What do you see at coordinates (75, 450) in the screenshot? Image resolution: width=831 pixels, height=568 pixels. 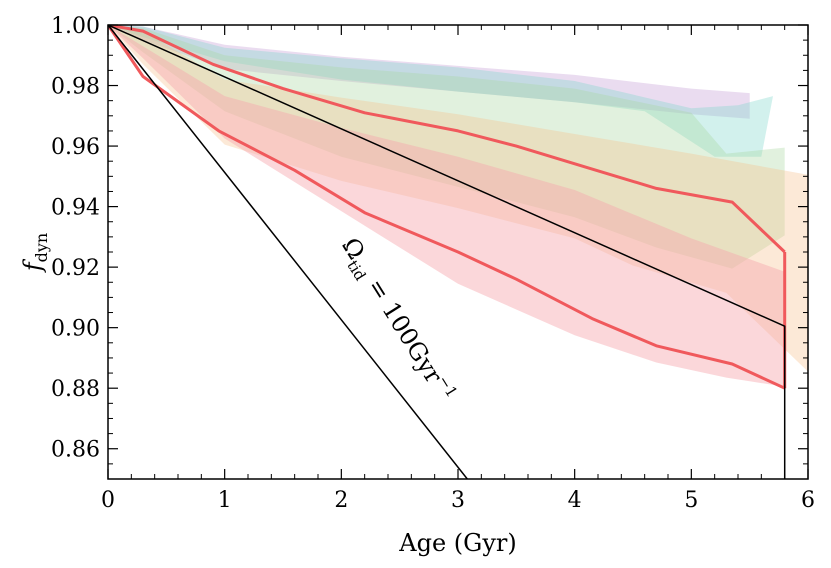 I see `y-tick-label: 0.86` at bounding box center [75, 450].